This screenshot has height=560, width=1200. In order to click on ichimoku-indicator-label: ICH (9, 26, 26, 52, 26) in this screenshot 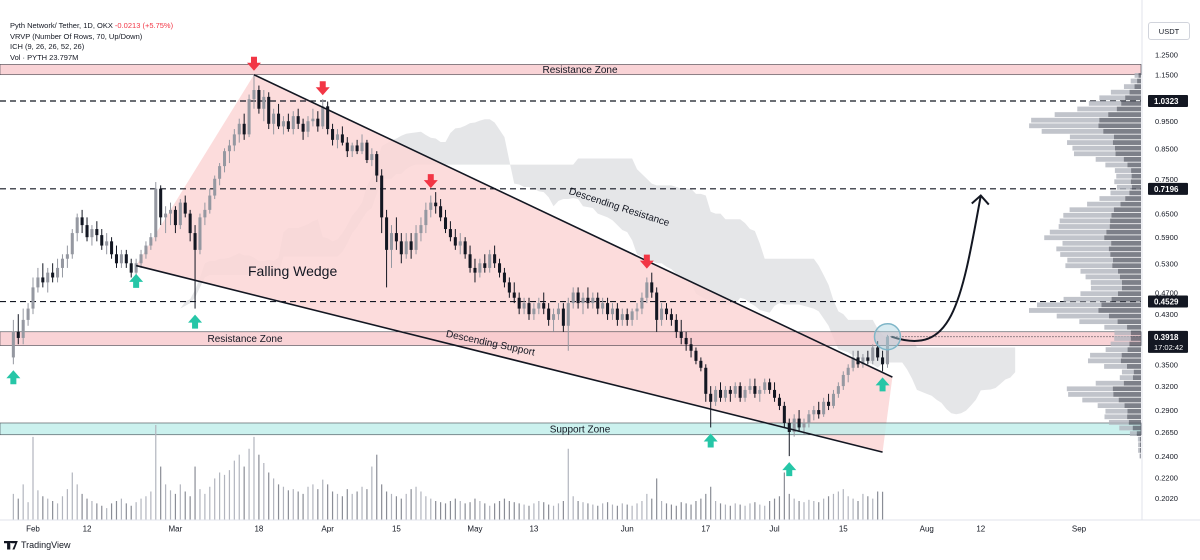, I will do `click(47, 46)`.